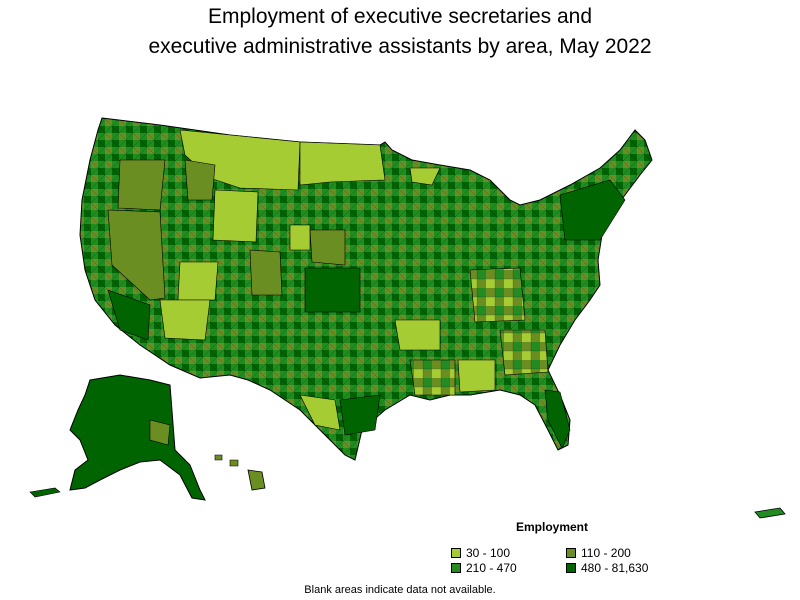  What do you see at coordinates (141, 185) in the screenshot?
I see `region-oregon-east` at bounding box center [141, 185].